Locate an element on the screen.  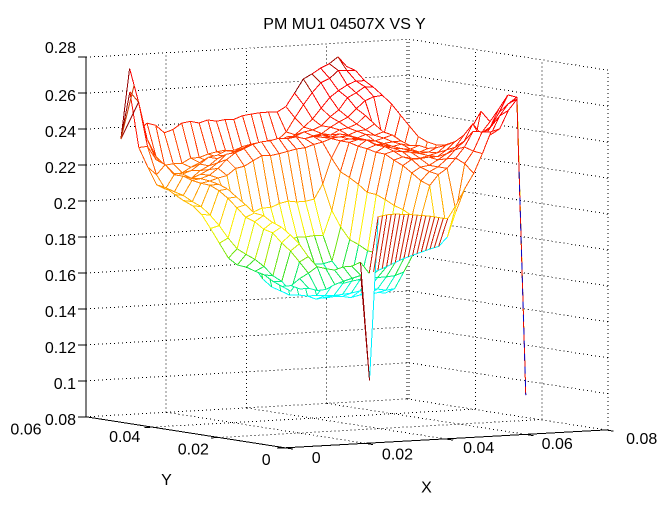
svg-text: 0.1 is located at coordinates (65, 384).